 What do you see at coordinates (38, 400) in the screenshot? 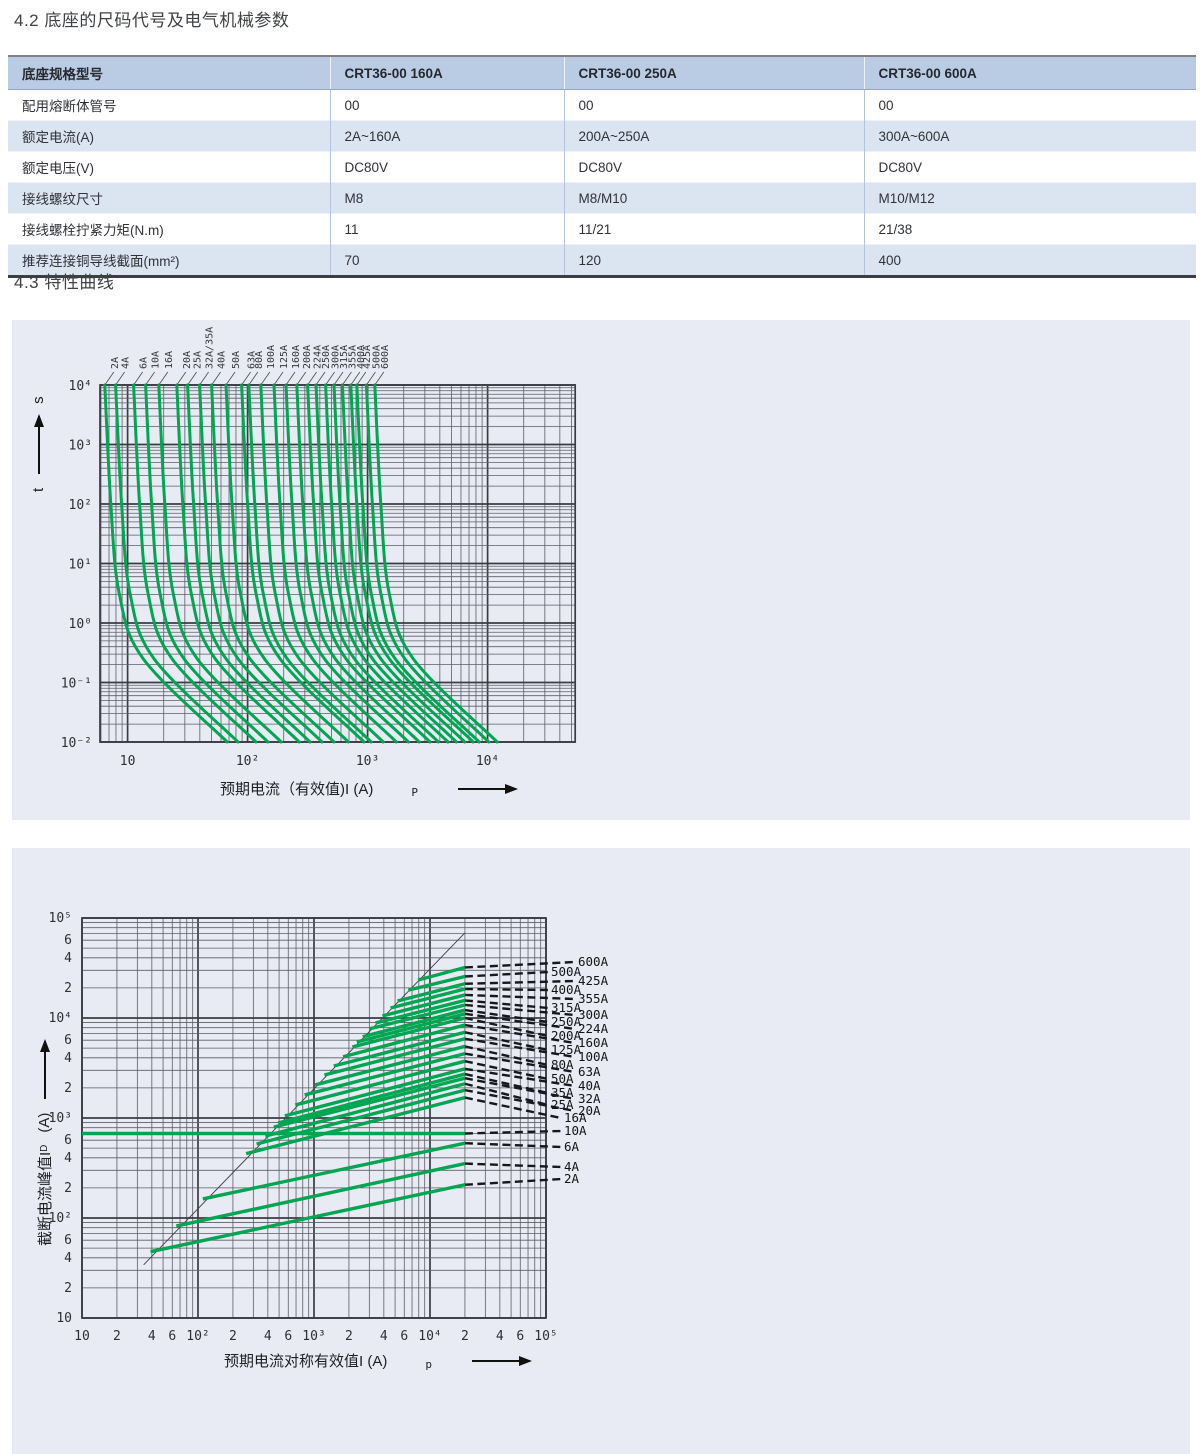
I see `y-axis-unit: s` at bounding box center [38, 400].